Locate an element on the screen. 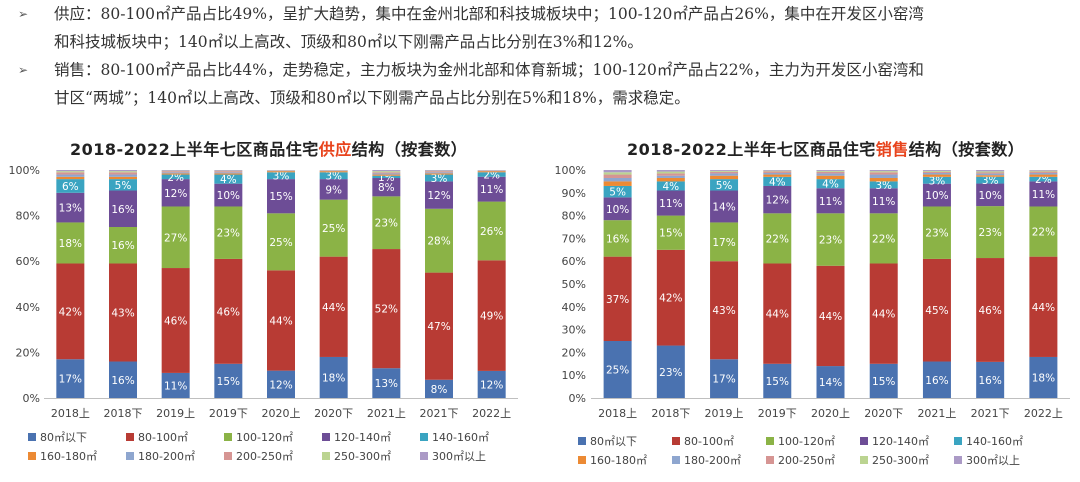 The width and height of the screenshot is (1080, 482). legend-label-supply: 120-140㎡ is located at coordinates (362, 437).